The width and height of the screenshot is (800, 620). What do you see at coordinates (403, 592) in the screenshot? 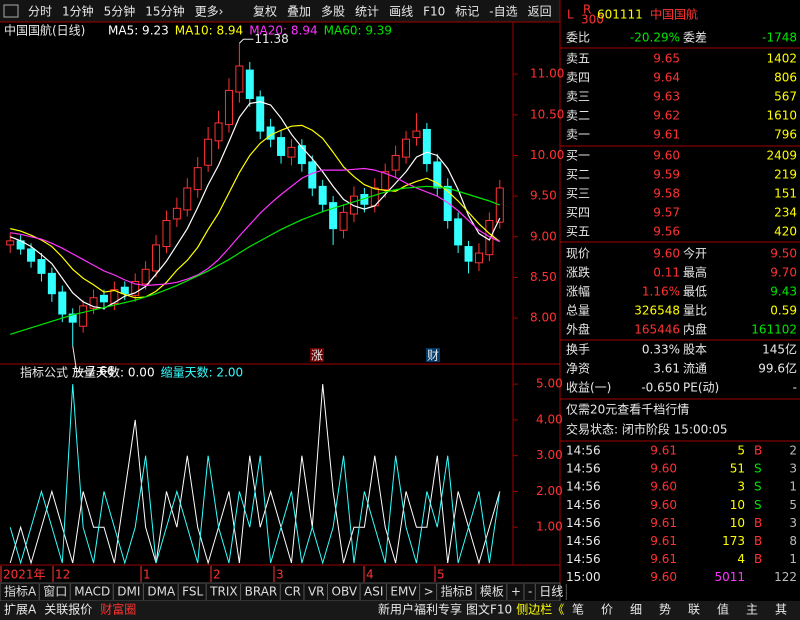
I see `tab: EMV` at bounding box center [403, 592].